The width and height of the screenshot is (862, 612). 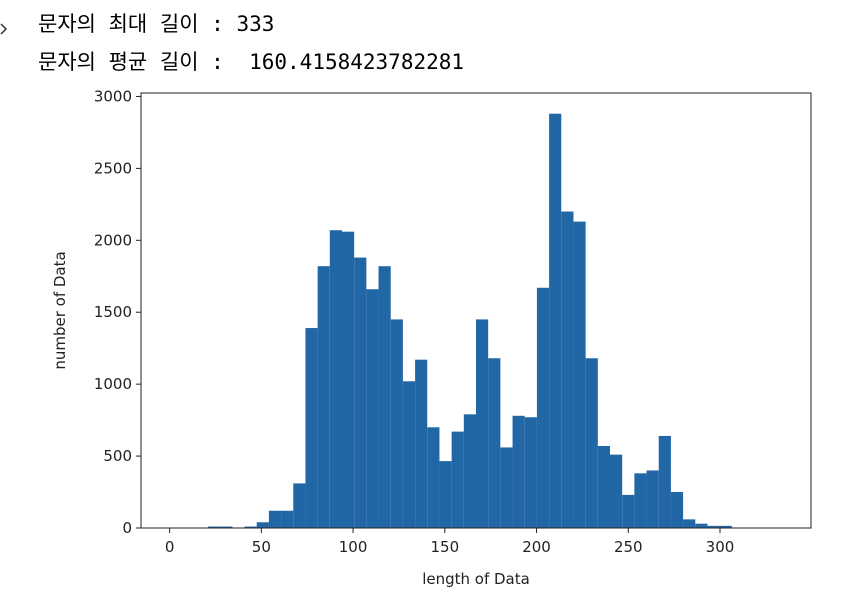 What do you see at coordinates (261, 547) in the screenshot?
I see `x-tick-label: 50` at bounding box center [261, 547].